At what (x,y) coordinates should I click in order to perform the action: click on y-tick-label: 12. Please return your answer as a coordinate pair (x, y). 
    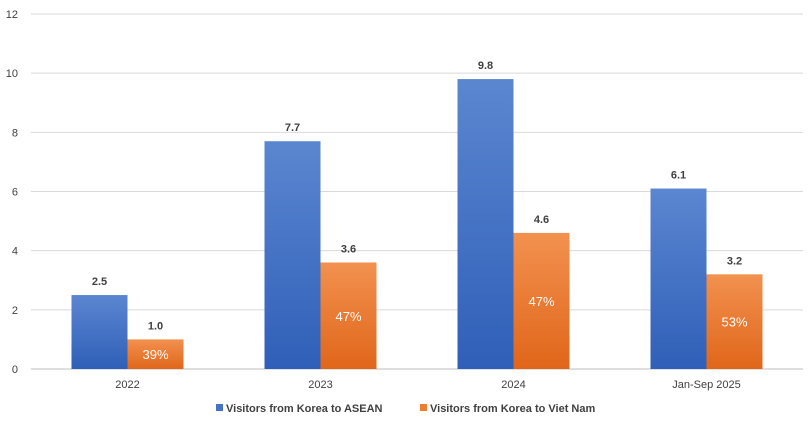
    Looking at the image, I should click on (12, 15).